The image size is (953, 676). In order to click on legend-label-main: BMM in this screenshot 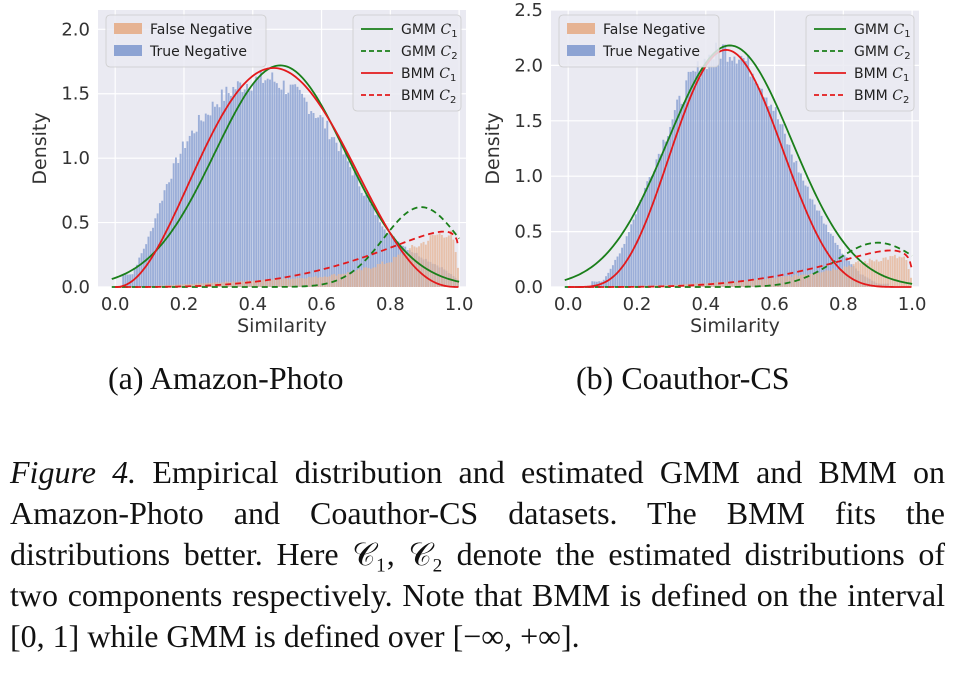, I will do `click(873, 96)`.